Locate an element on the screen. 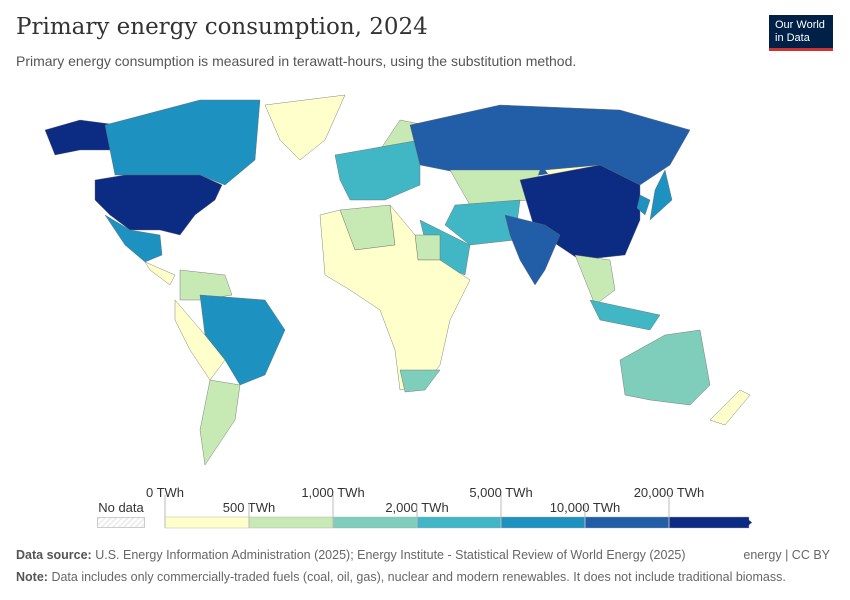  owid-logo: Our World in Data is located at coordinates (801, 33).